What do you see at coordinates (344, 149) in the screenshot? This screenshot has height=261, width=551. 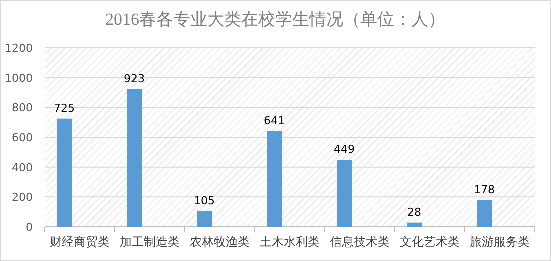 I see `data-label: 449` at bounding box center [344, 149].